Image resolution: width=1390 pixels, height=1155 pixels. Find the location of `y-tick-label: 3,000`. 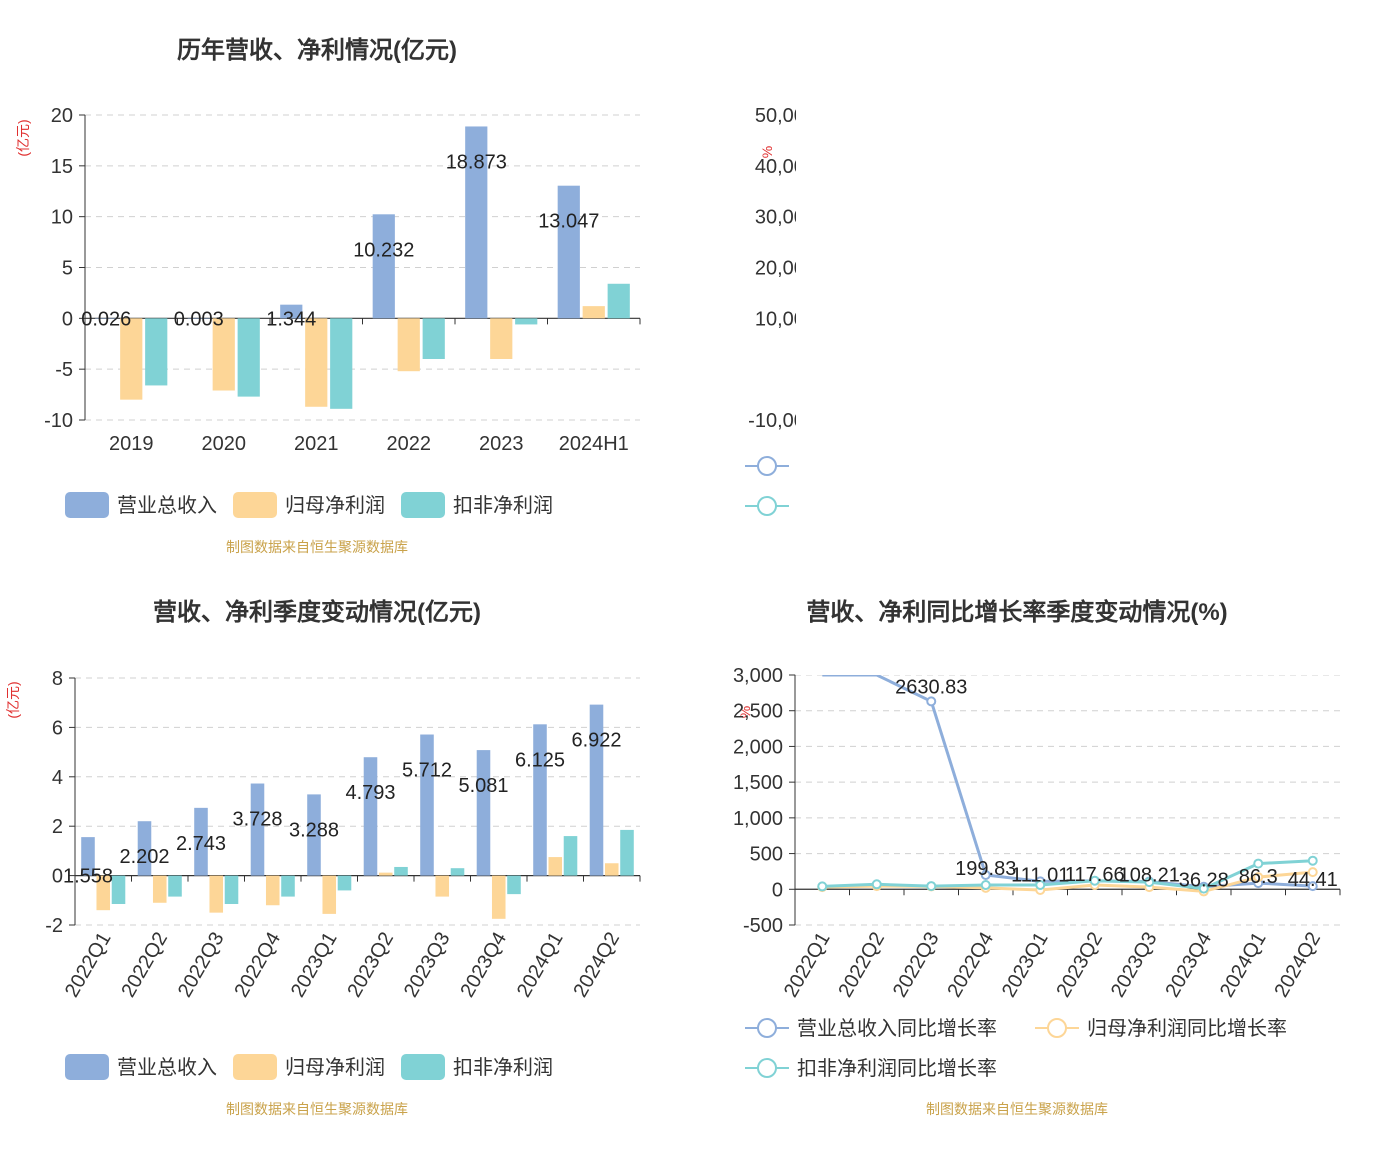

y-tick-label: 3,000 is located at coordinates (758, 676).